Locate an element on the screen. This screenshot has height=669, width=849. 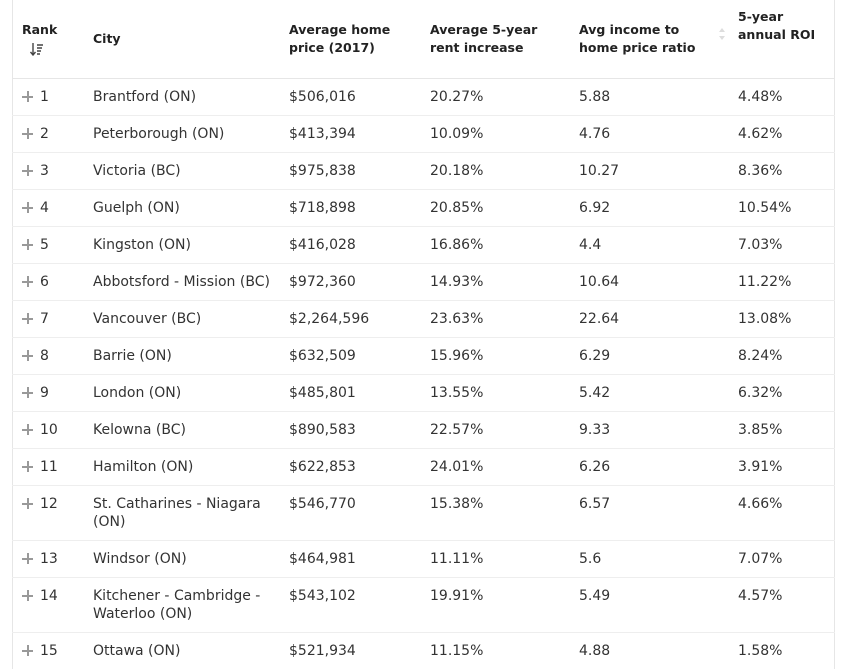
header-text: 5-year annual ROI is located at coordinates (777, 25).